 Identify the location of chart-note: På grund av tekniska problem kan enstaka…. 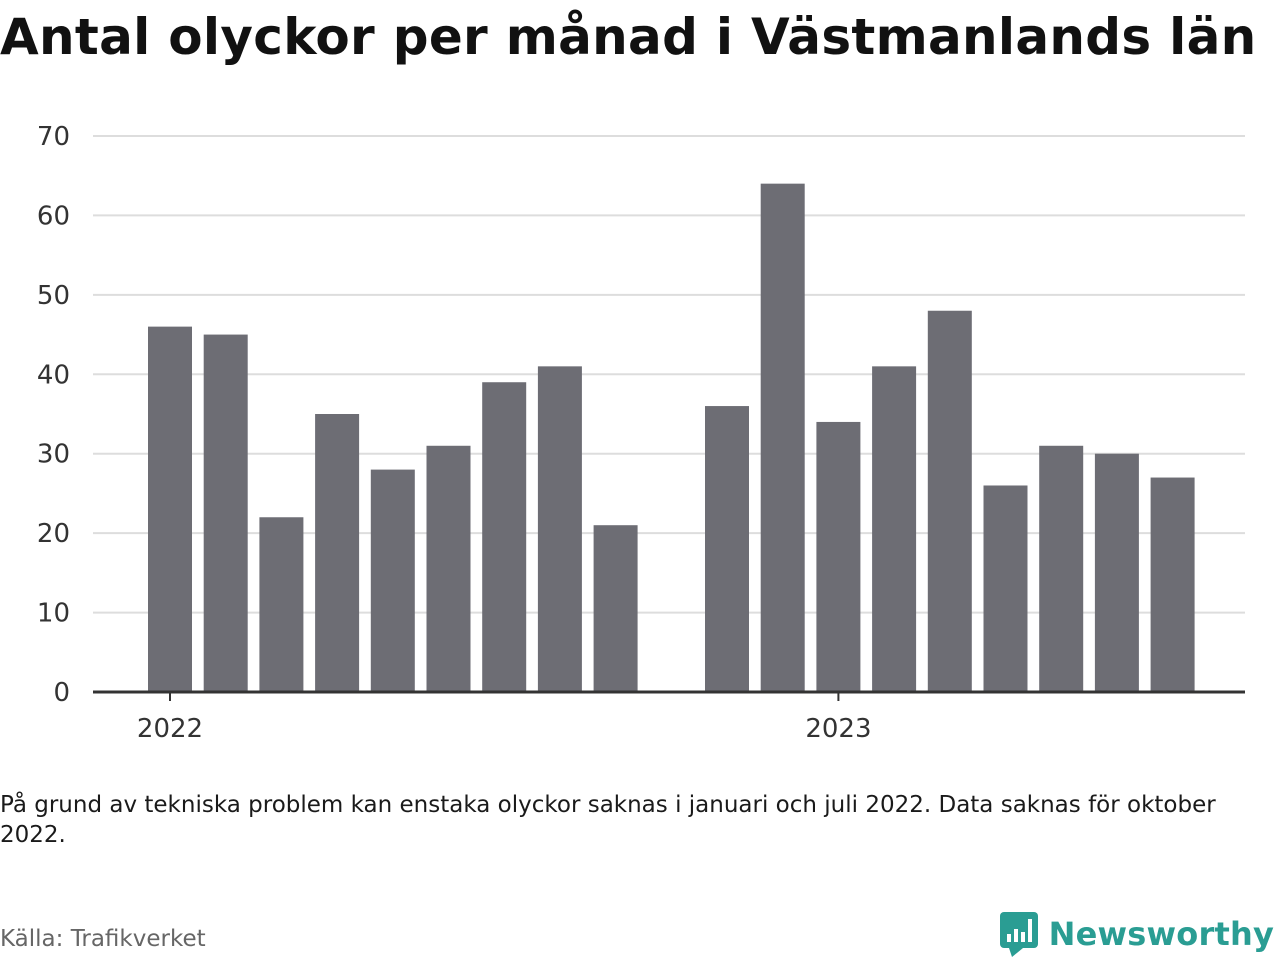
(608, 820).